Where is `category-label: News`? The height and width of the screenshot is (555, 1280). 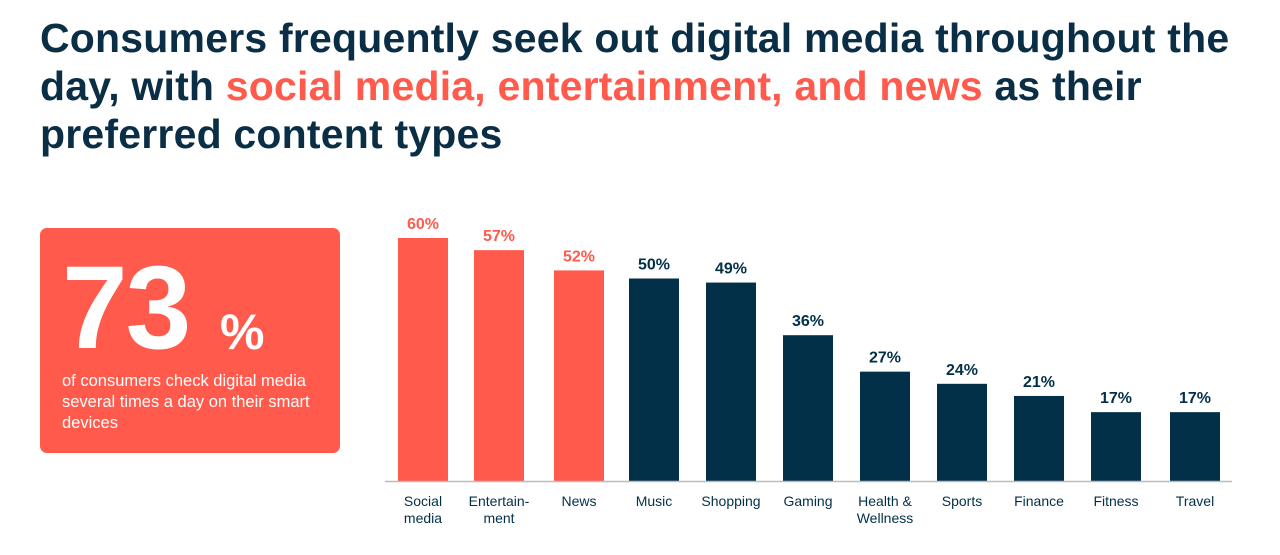
category-label: News is located at coordinates (578, 501).